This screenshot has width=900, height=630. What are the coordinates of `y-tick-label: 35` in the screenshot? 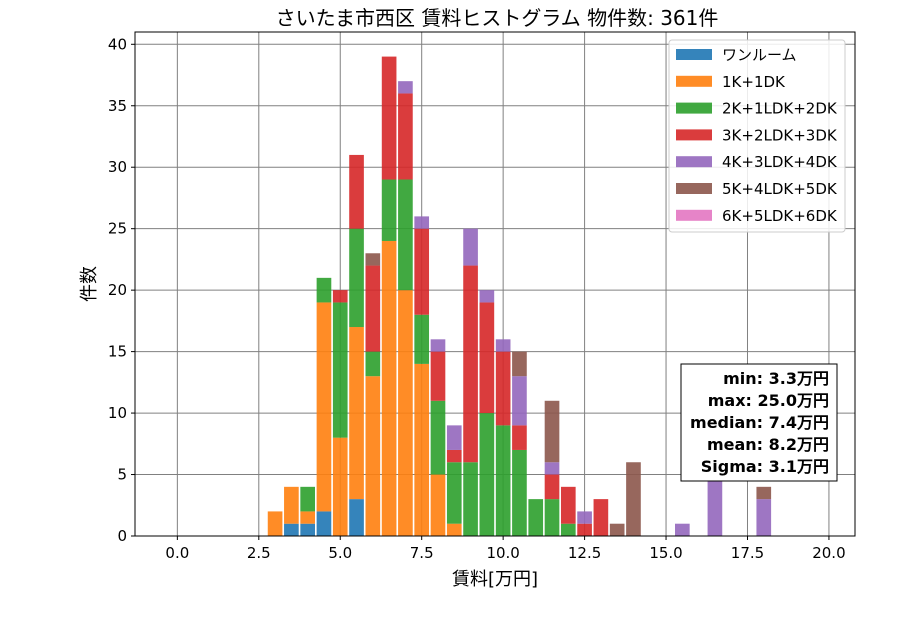 It's located at (117, 106).